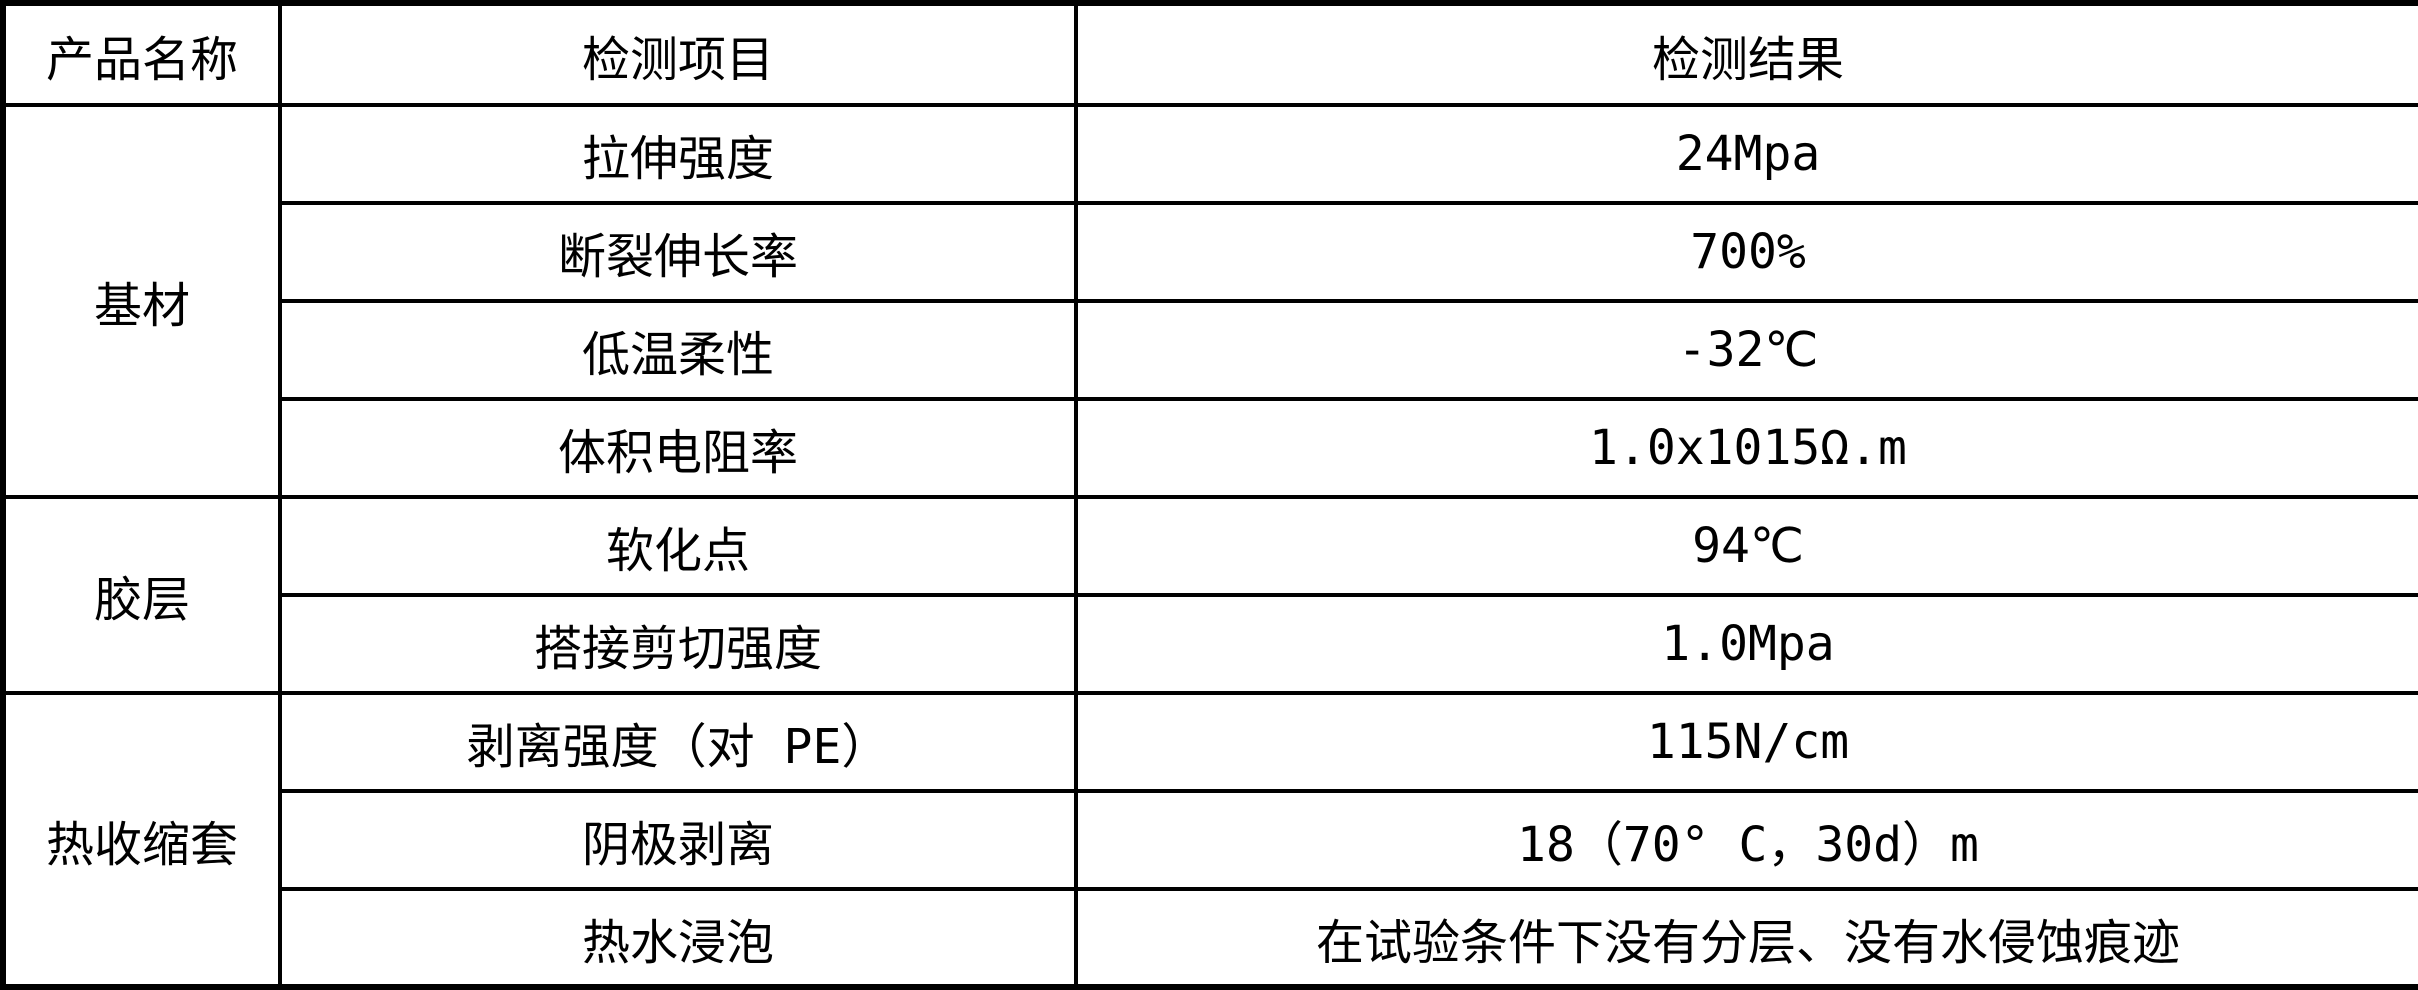 This screenshot has height=990, width=2418. I want to click on test-item-cell: 低温柔性, so click(678, 350).